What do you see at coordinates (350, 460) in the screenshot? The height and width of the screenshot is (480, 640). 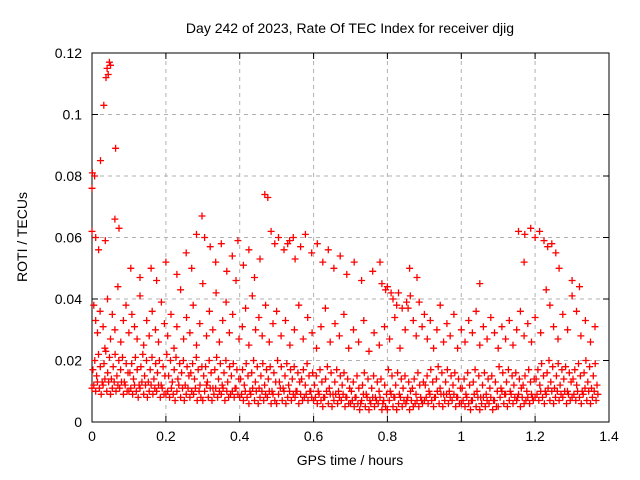 I see `x-axis-label: GPS time / hours` at bounding box center [350, 460].